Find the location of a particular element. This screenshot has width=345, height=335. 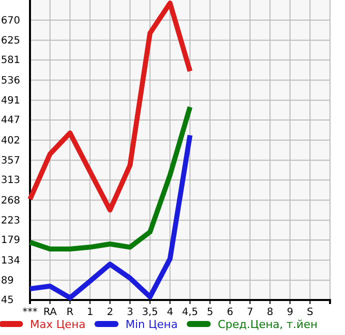

legend-label: Min Цена is located at coordinates (151, 324).